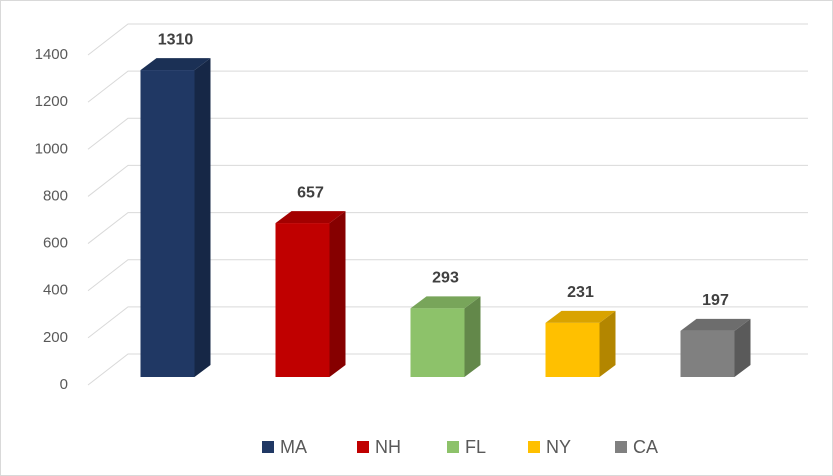  What do you see at coordinates (64, 384) in the screenshot?
I see `y-tick-label: 0` at bounding box center [64, 384].